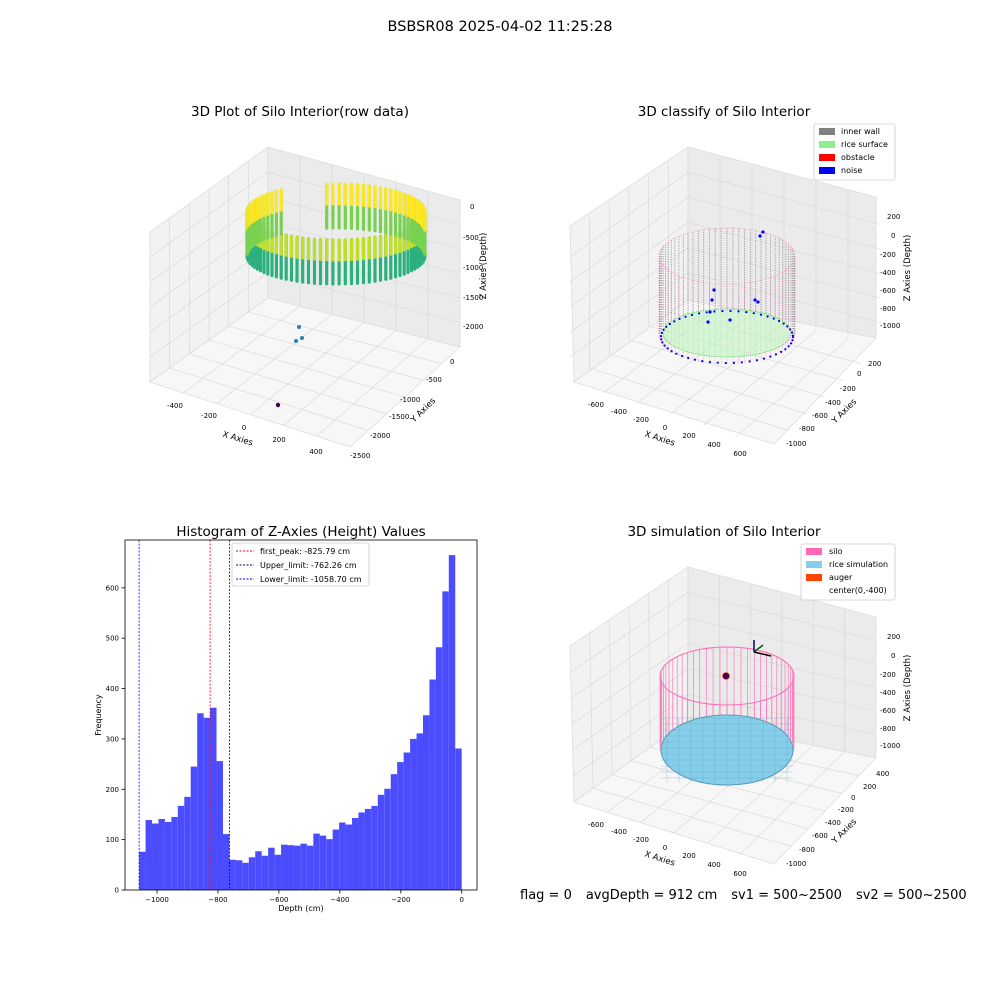 This screenshot has width=1000, height=1000. What do you see at coordinates (315, 452) in the screenshot?
I see `raw-x-tick: 400` at bounding box center [315, 452].